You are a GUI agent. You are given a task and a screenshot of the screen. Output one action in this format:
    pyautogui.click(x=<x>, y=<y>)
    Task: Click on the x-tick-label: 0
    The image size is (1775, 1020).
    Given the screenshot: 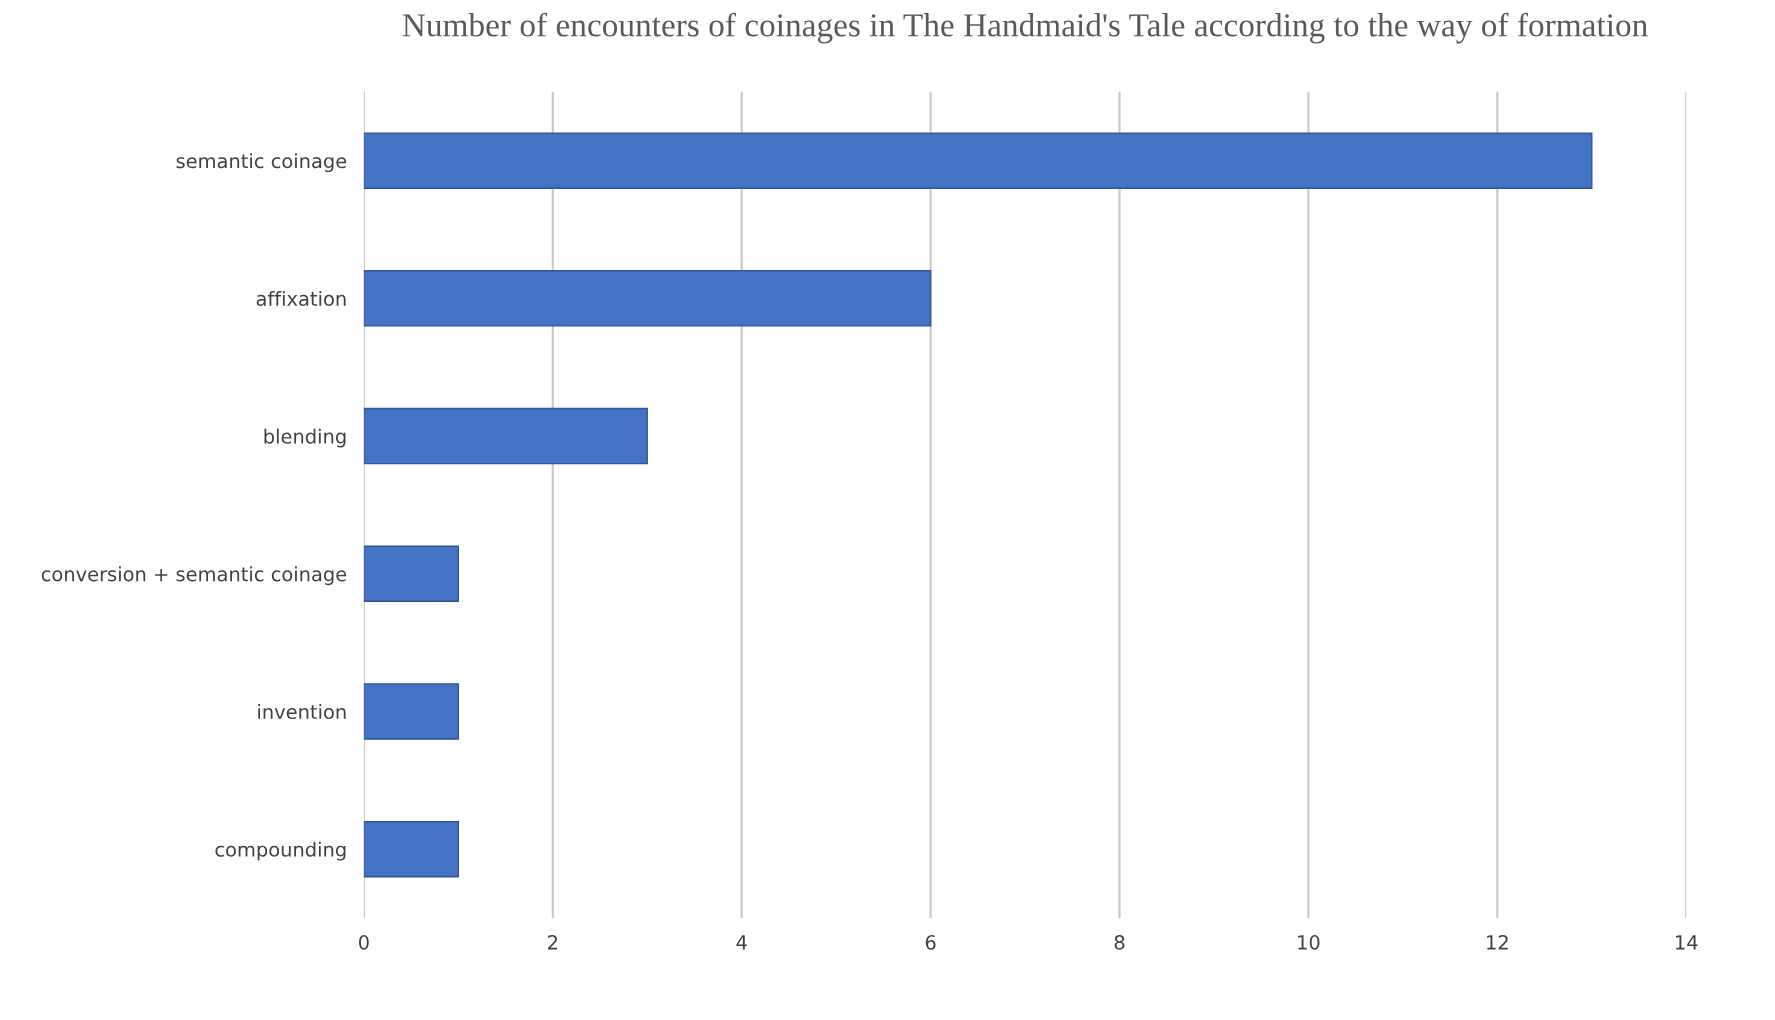 What is the action you would take?
    pyautogui.click(x=363, y=942)
    